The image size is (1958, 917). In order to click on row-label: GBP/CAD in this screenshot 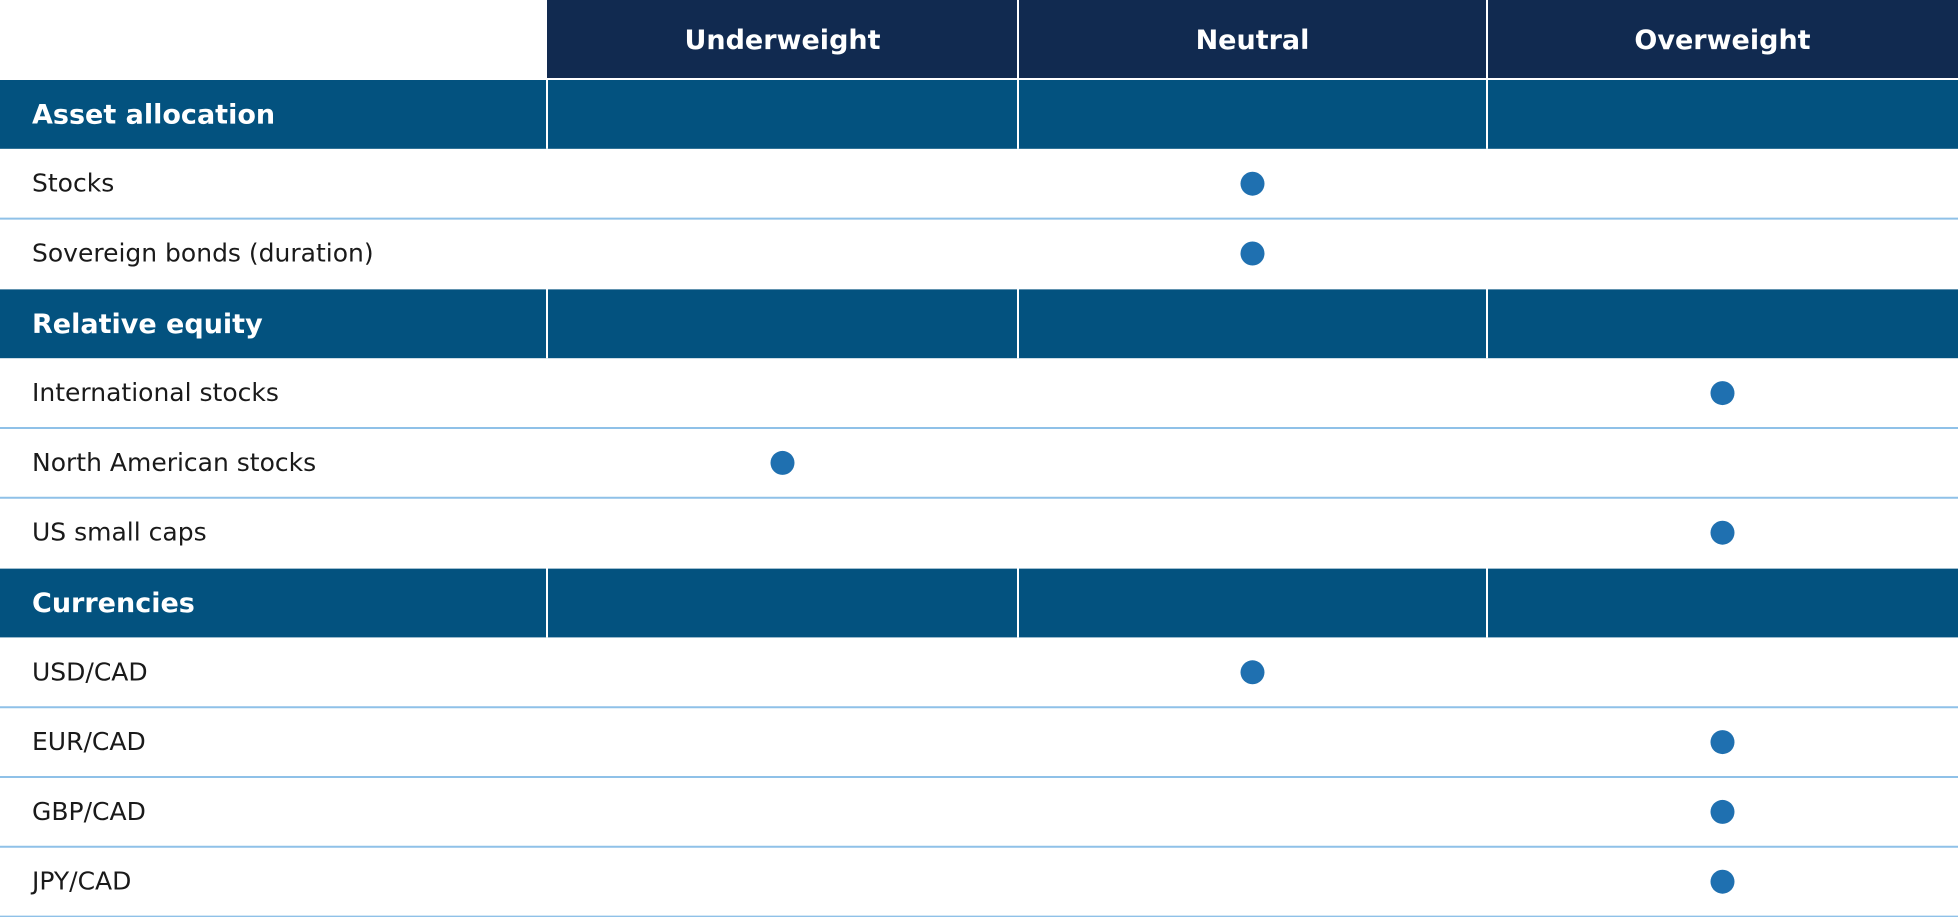, I will do `click(89, 811)`.